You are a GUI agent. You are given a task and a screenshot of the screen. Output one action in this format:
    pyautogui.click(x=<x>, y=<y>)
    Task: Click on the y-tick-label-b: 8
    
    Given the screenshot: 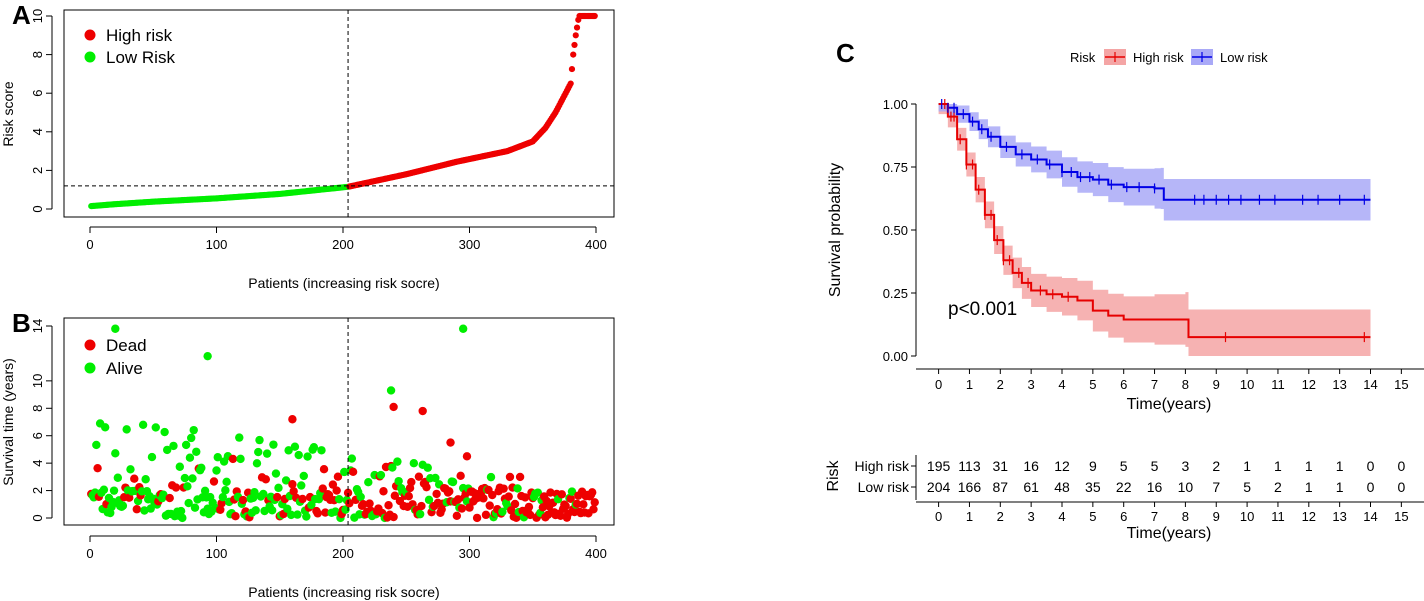 What is the action you would take?
    pyautogui.click(x=37, y=408)
    